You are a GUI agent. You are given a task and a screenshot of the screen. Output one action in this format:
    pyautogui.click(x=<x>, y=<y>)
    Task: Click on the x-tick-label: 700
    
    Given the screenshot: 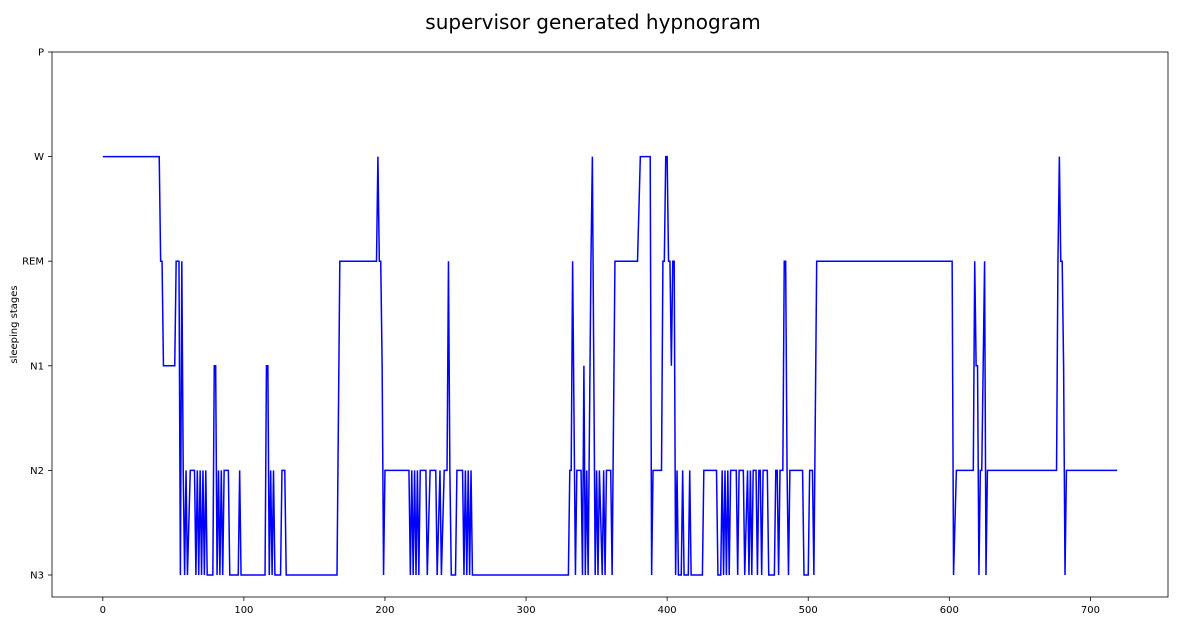 What is the action you would take?
    pyautogui.click(x=1090, y=610)
    